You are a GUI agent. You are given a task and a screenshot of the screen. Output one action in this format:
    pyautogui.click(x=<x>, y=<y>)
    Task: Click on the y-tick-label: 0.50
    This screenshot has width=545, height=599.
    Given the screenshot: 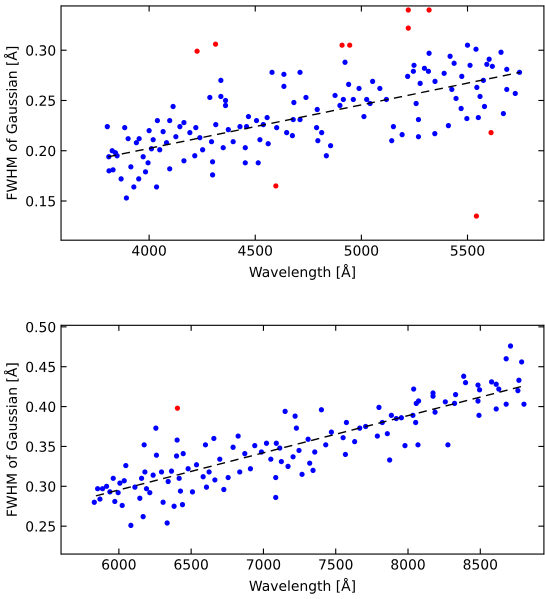 What is the action you would take?
    pyautogui.click(x=41, y=327)
    